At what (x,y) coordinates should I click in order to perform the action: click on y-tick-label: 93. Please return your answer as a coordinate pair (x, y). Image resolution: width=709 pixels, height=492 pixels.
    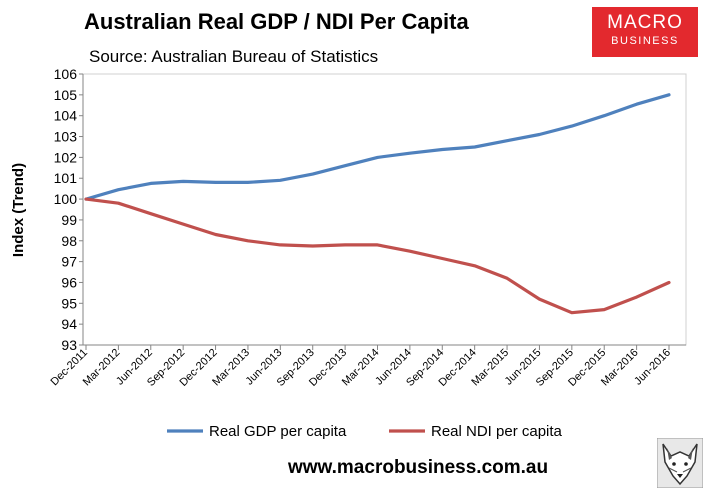
    Looking at the image, I should click on (69, 345).